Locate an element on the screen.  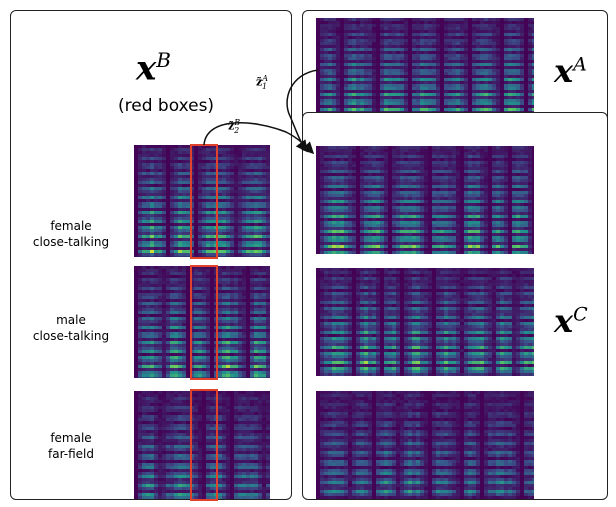
row-label-male-close: male close-talking is located at coordinates (71, 328).